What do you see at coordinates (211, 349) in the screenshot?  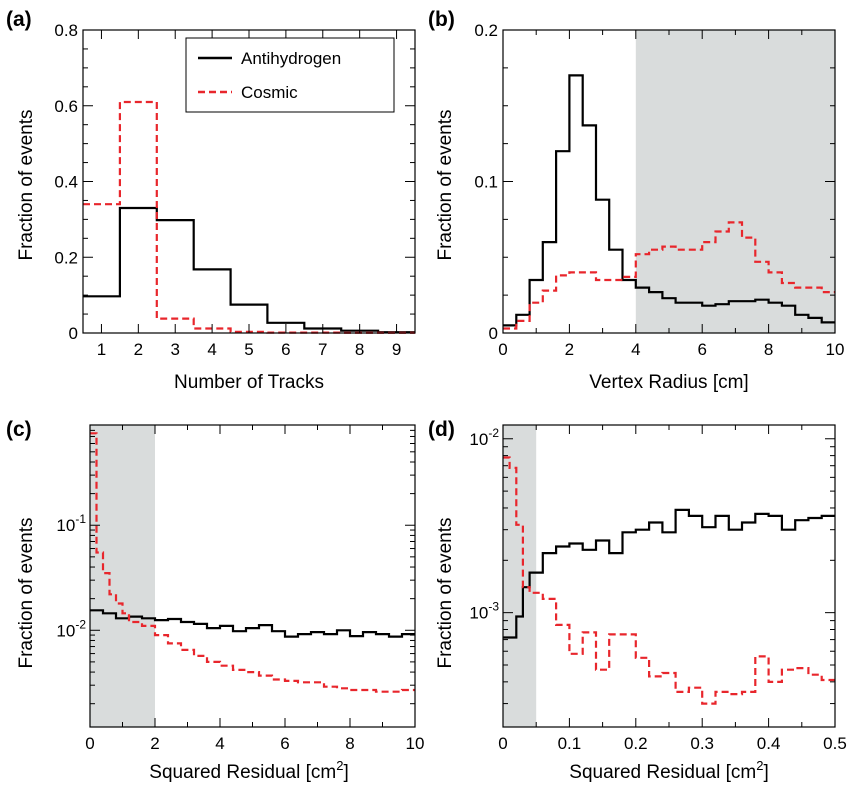 I see `x-tick-label-a: 4` at bounding box center [211, 349].